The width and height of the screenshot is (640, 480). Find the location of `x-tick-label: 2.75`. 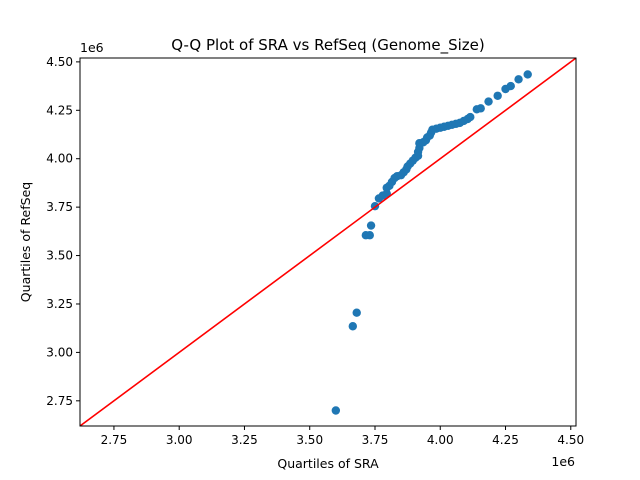

x-tick-label: 2.75 is located at coordinates (114, 440).